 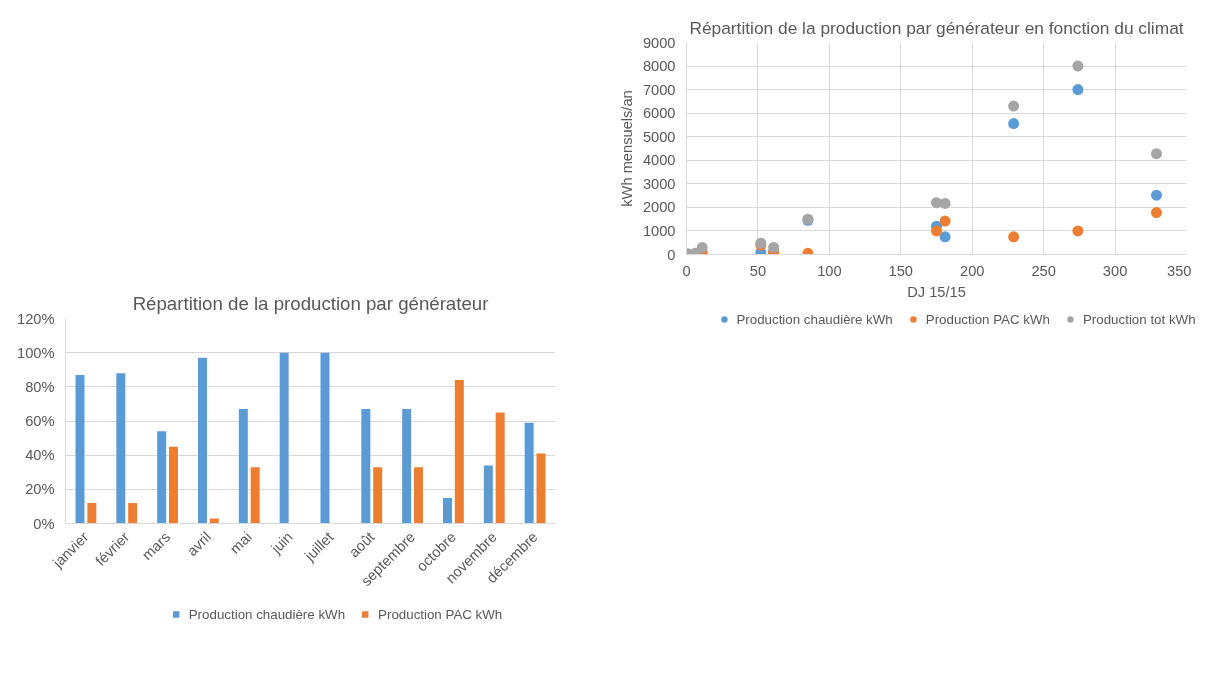 What do you see at coordinates (240, 542) in the screenshot?
I see `x-tick-label: mai` at bounding box center [240, 542].